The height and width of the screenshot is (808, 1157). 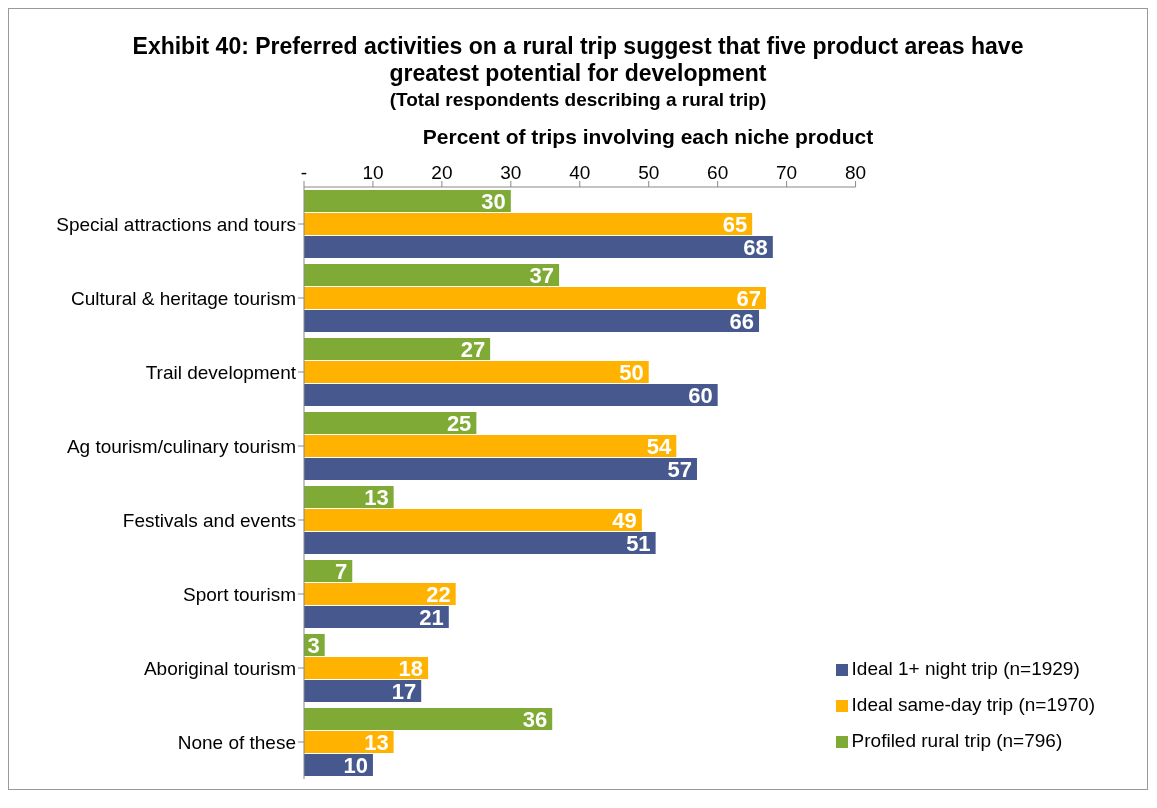 I want to click on data-label: 49, so click(x=624, y=520).